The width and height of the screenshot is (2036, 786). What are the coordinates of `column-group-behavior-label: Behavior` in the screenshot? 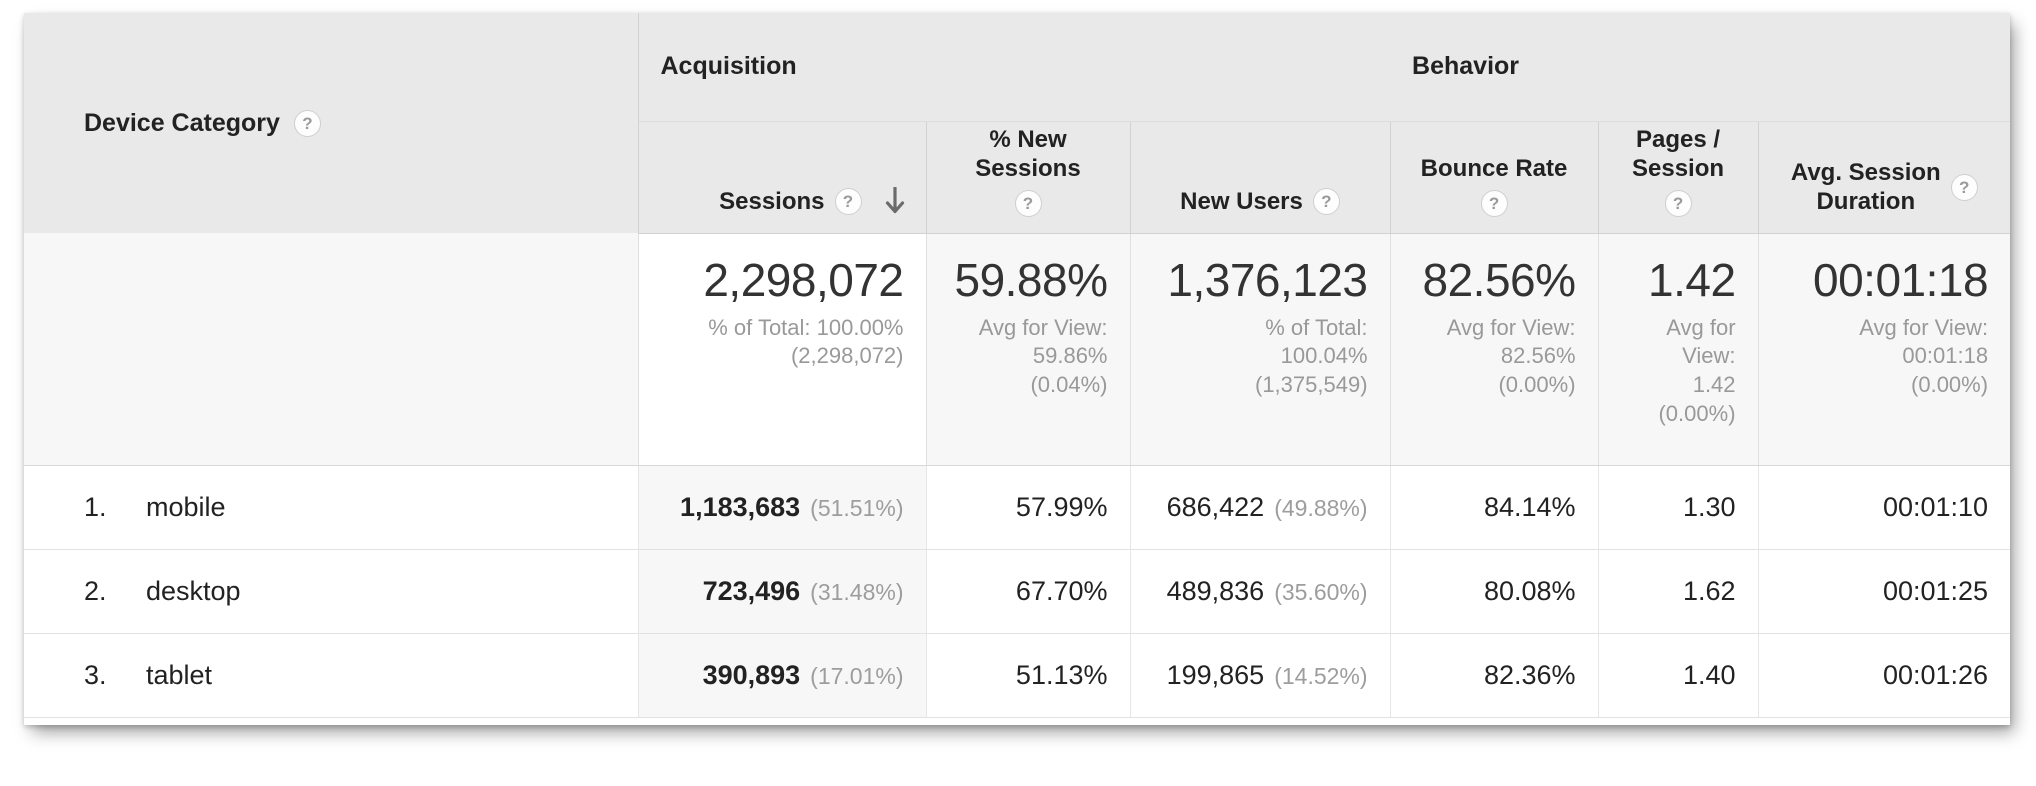 It's located at (1466, 66).